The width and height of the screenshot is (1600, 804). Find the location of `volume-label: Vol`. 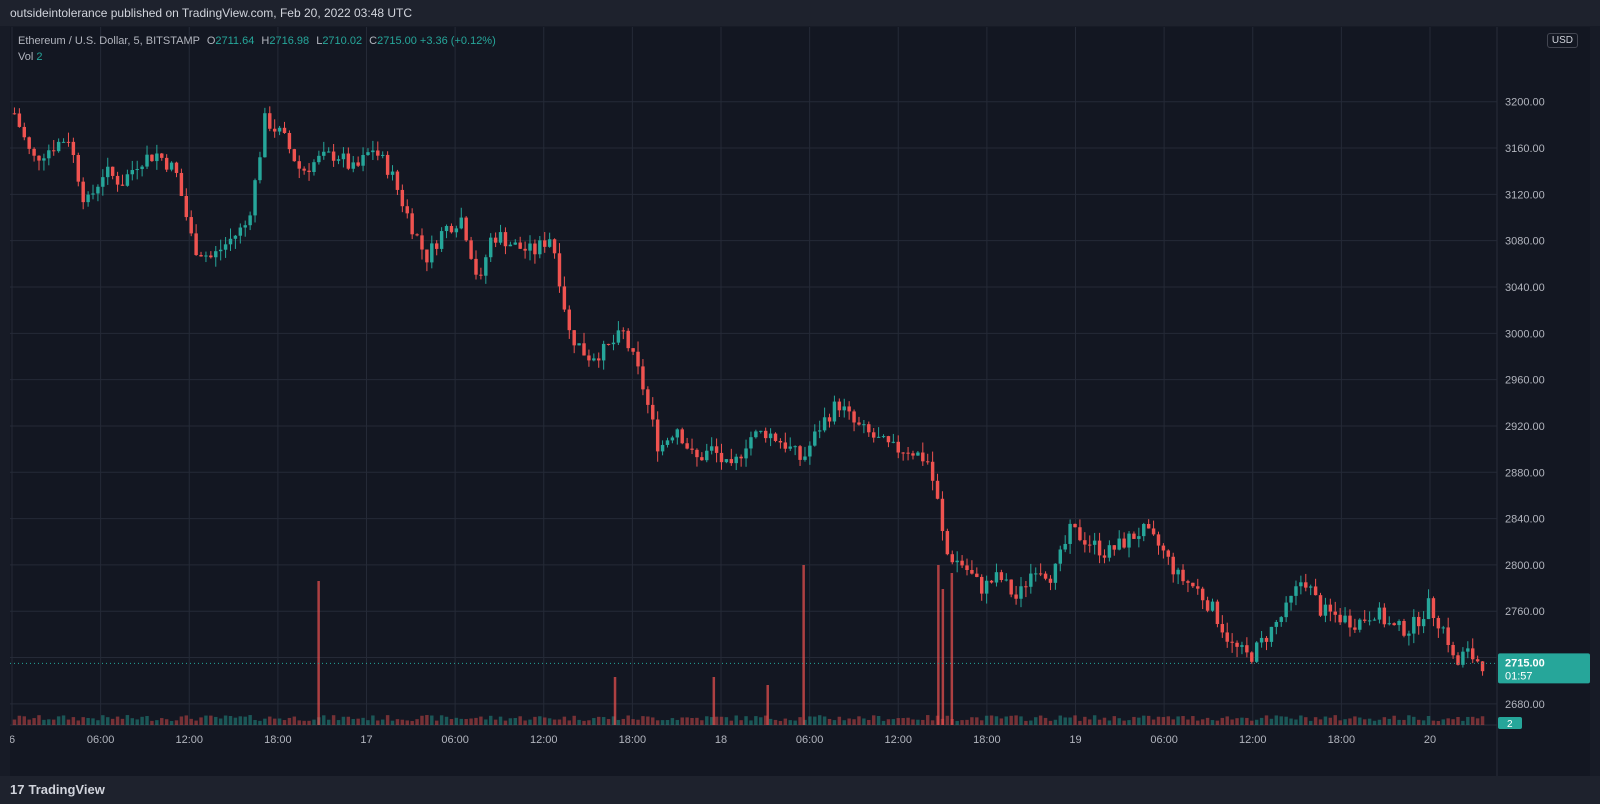

volume-label: Vol is located at coordinates (26, 57).